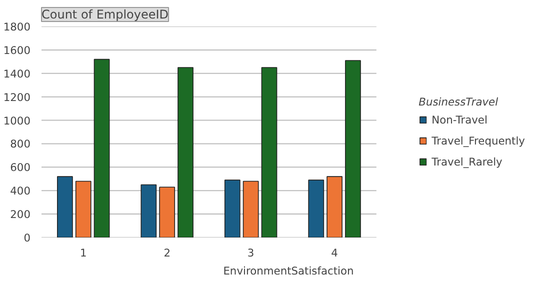 This screenshot has height=288, width=549. What do you see at coordinates (17, 27) in the screenshot?
I see `y-tick-label: 1800` at bounding box center [17, 27].